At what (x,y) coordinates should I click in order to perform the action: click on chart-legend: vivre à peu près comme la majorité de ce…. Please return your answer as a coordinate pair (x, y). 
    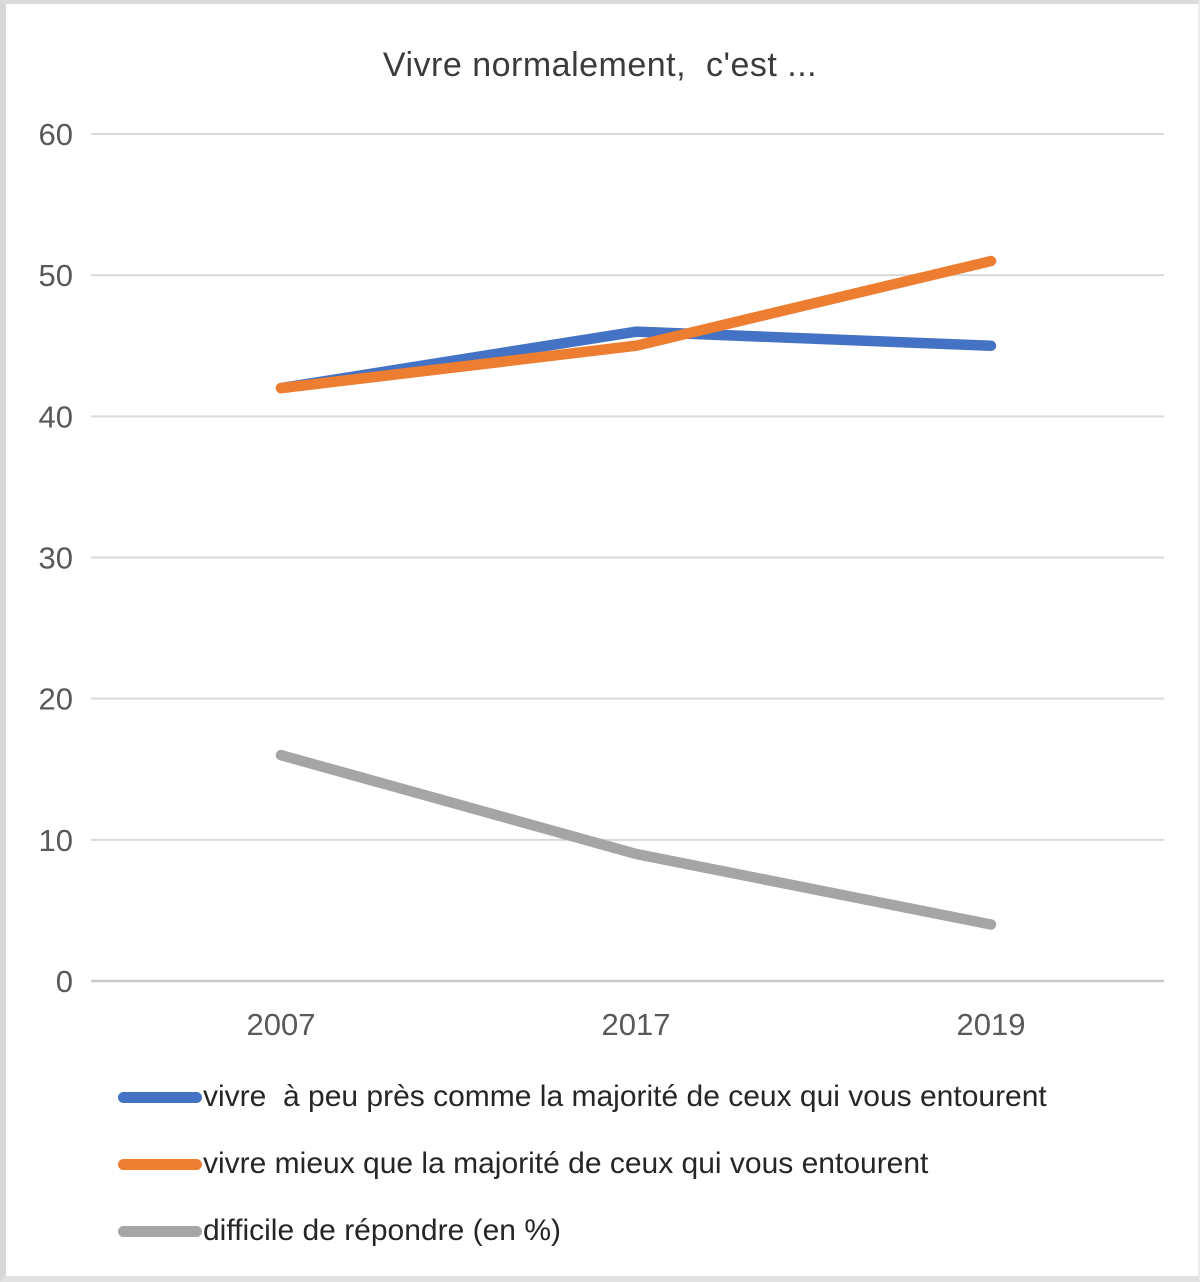
    Looking at the image, I should click on (582, 1164).